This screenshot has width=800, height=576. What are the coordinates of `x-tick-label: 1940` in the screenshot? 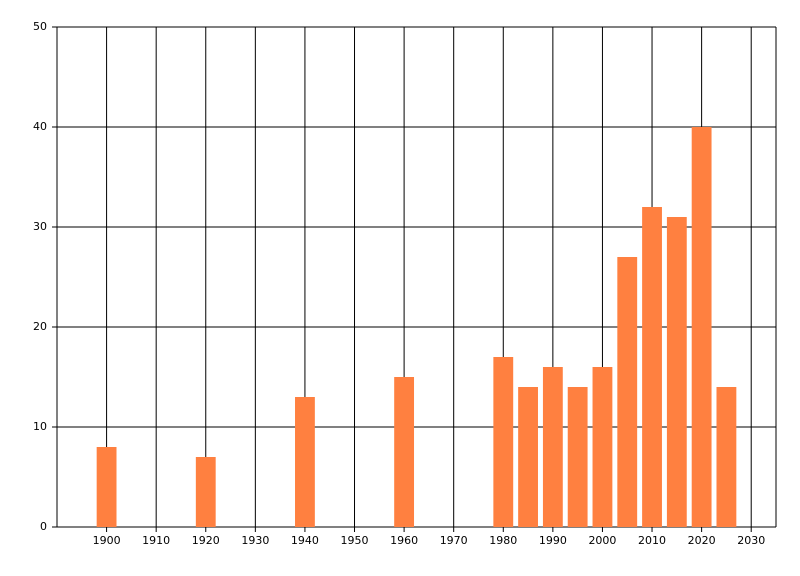 It's located at (305, 540).